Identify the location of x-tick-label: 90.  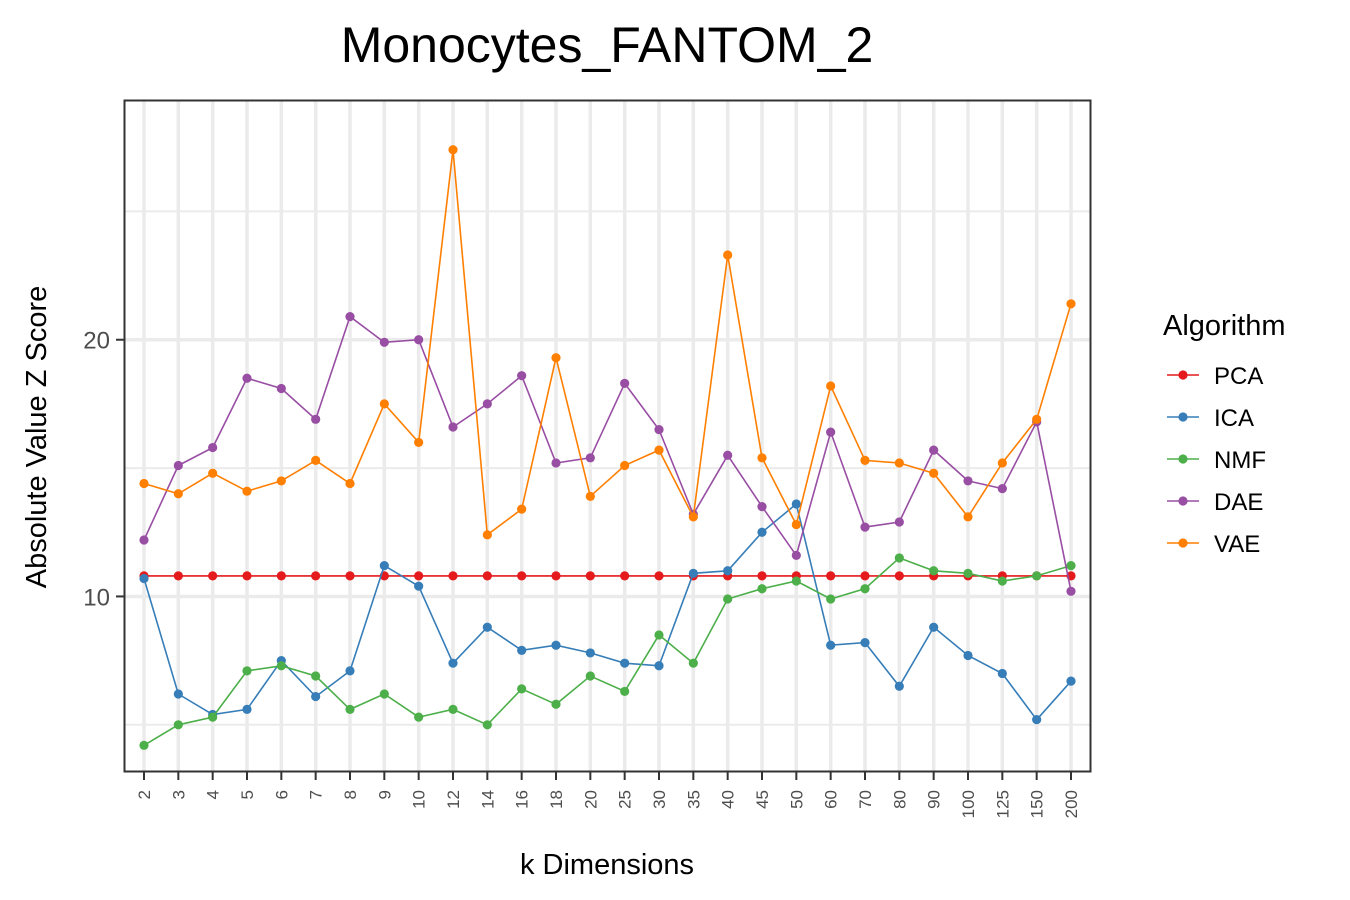
(934, 799).